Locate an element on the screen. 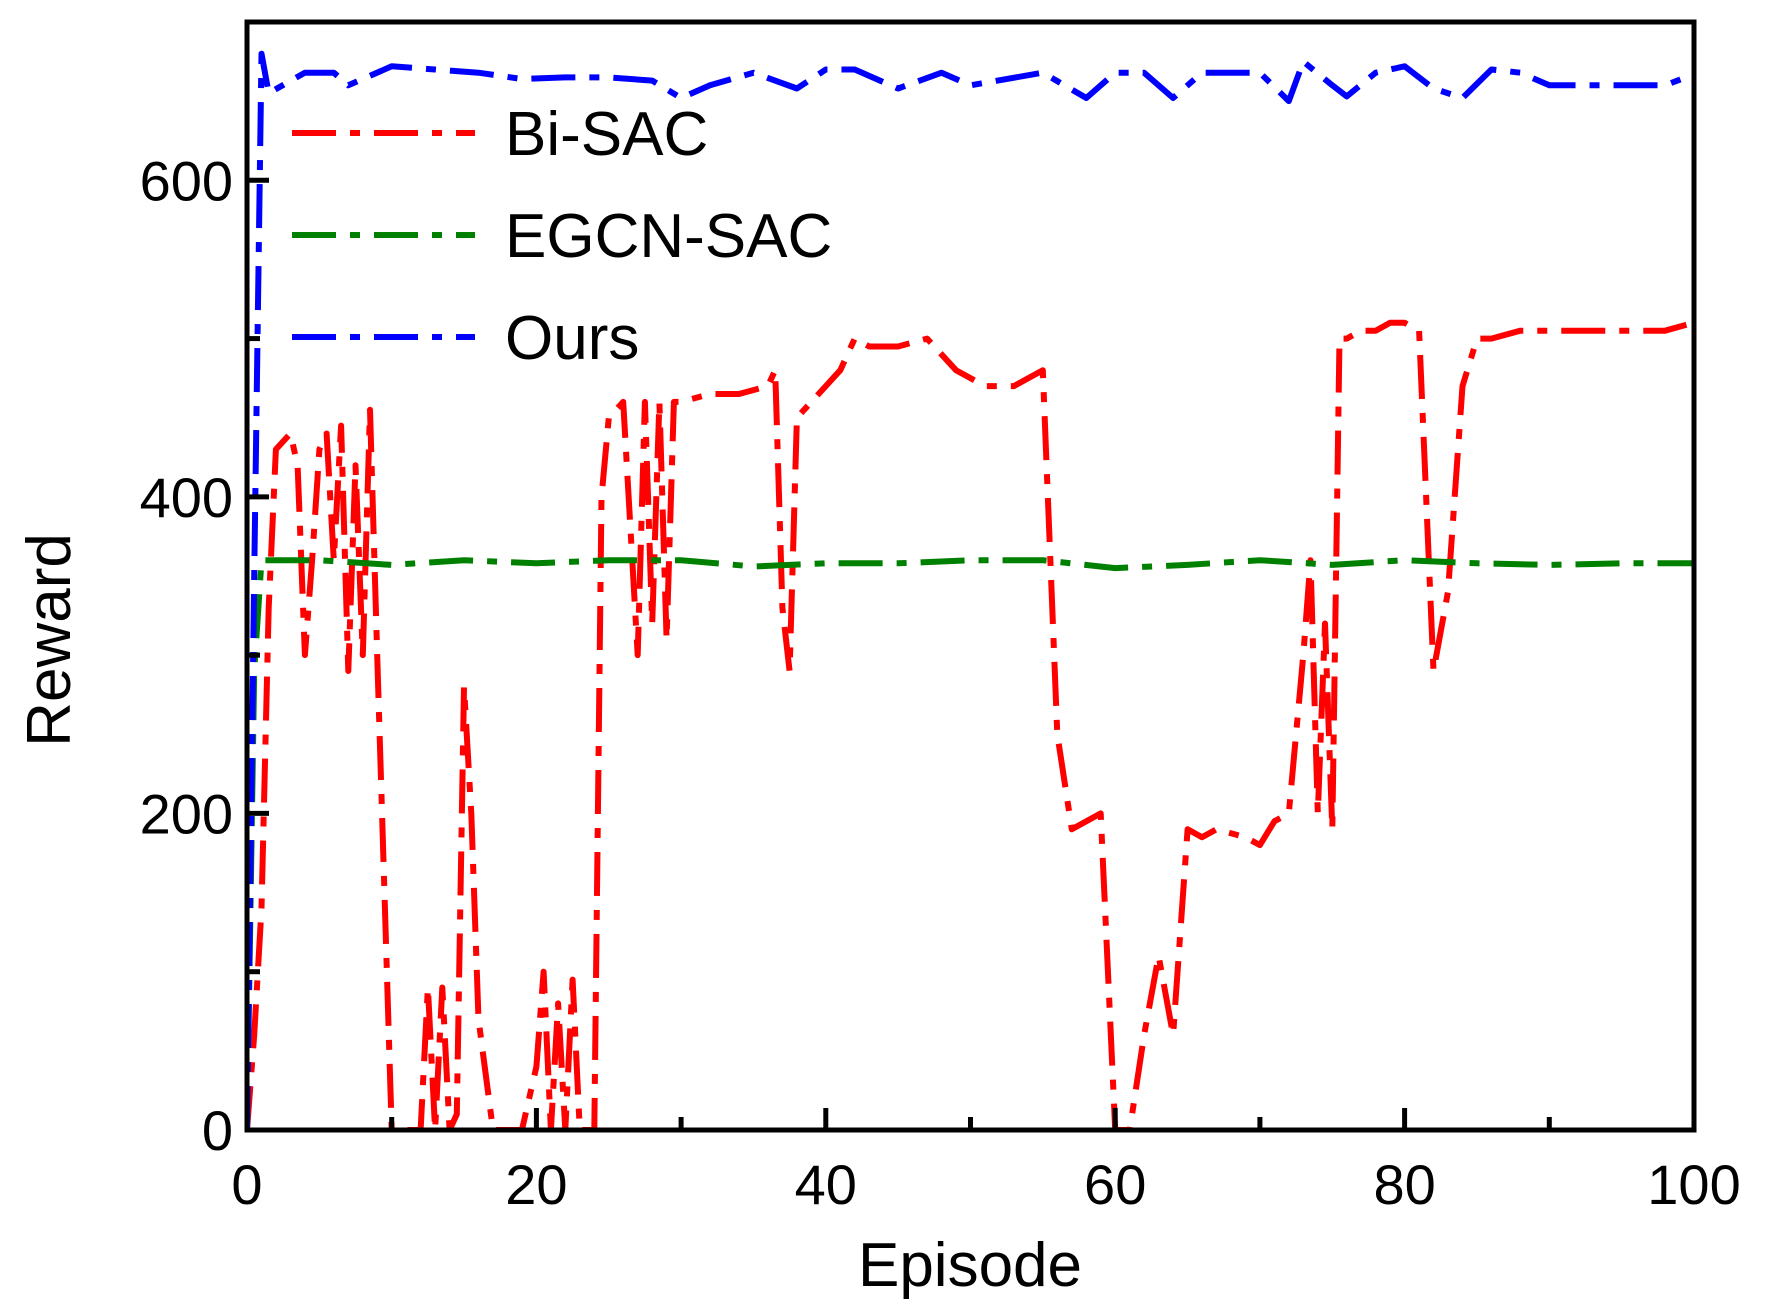 The image size is (1767, 1309). y-tick-label: 600 is located at coordinates (186, 180).